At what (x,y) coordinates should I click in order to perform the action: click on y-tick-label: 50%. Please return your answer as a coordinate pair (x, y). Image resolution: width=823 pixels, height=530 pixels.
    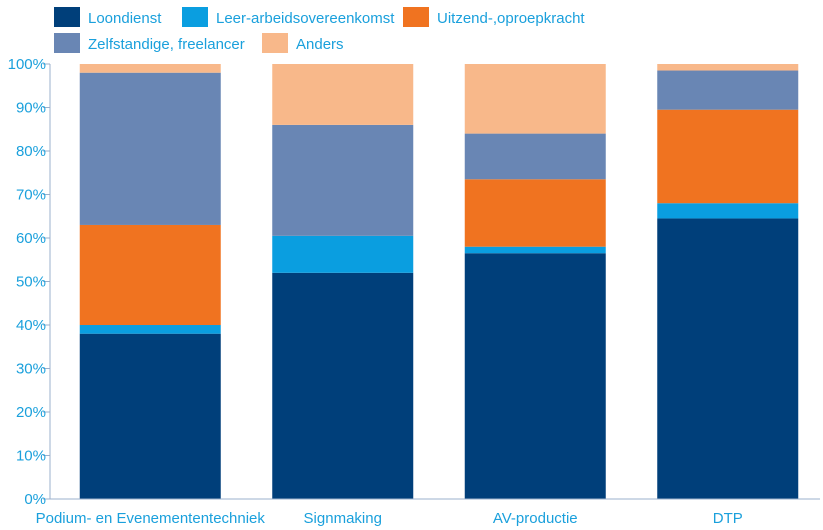
    Looking at the image, I should click on (31, 282).